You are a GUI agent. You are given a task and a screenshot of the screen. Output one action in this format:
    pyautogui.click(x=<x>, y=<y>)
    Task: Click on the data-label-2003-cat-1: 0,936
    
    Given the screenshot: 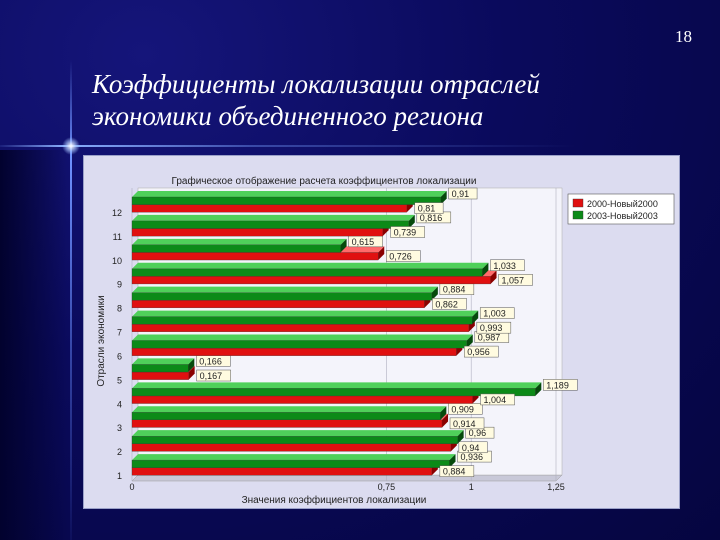 What is the action you would take?
    pyautogui.click(x=471, y=457)
    